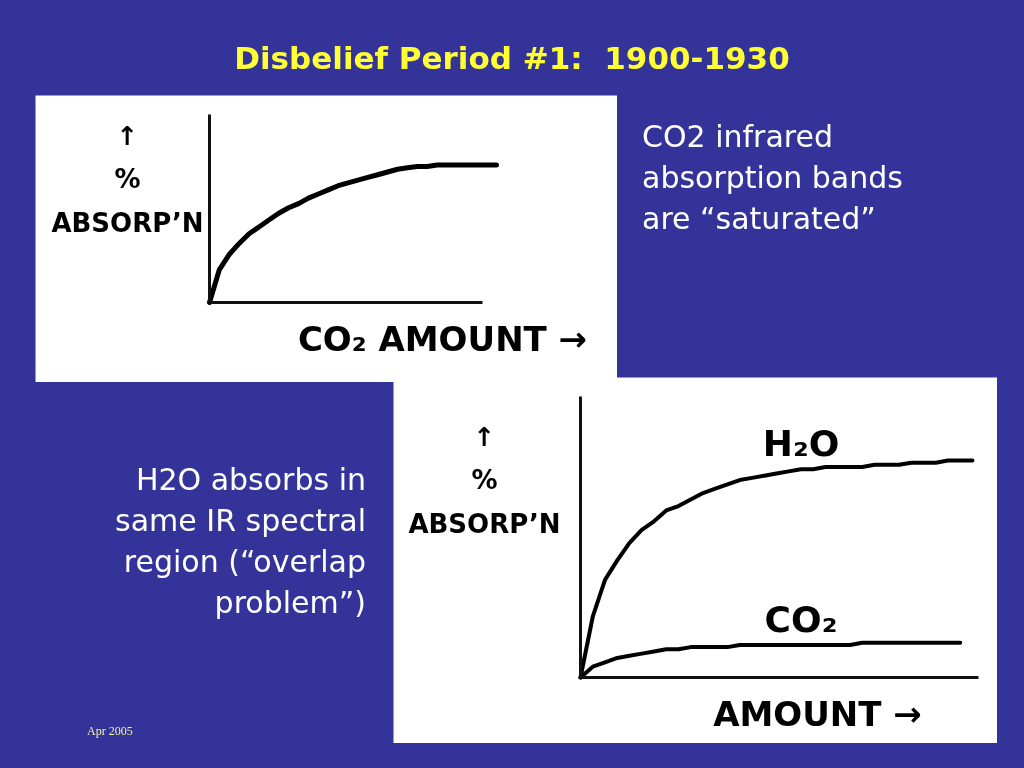 The width and height of the screenshot is (1024, 768). Describe the element at coordinates (442, 338) in the screenshot. I see `x-axis-title: CO₂ AMOUNT →` at that location.